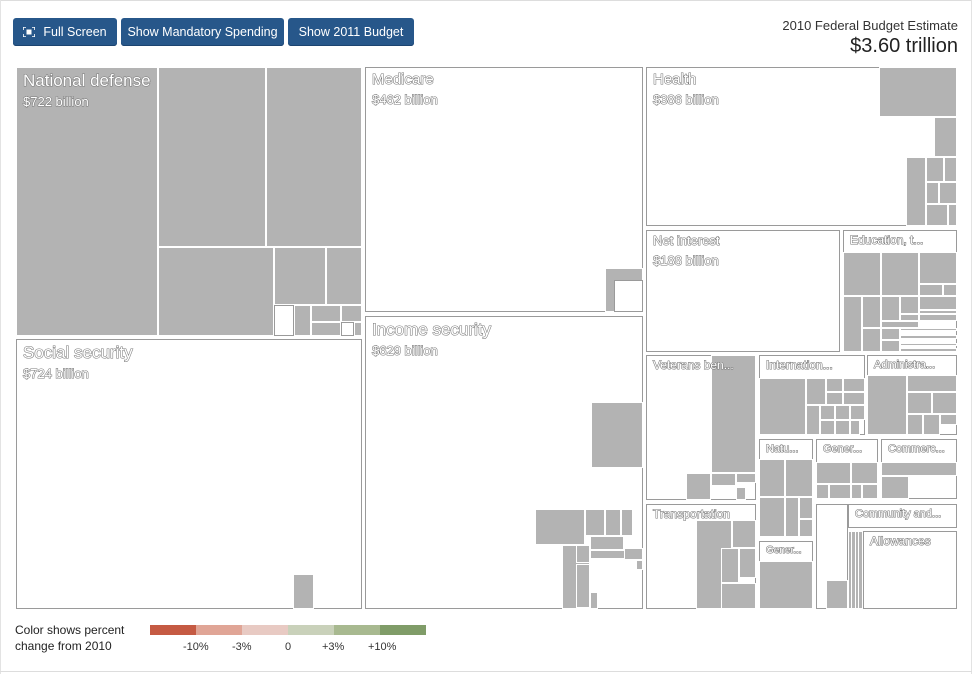 The height and width of the screenshot is (674, 972). I want to click on treemap-cell: Social security $724 billion, so click(189, 474).